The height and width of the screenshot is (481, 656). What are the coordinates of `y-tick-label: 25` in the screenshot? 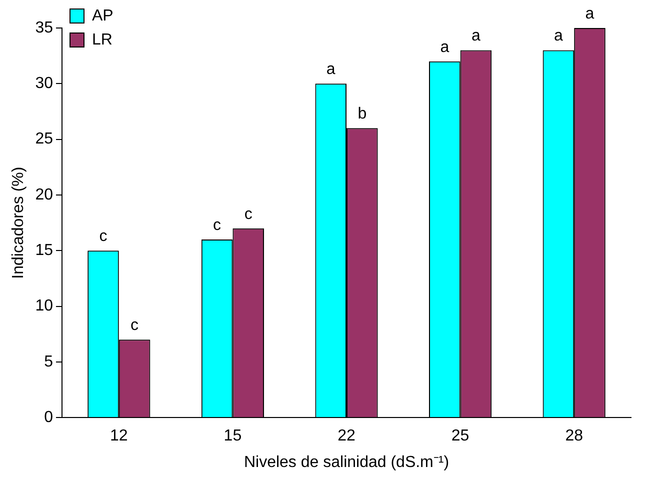 It's located at (44, 139).